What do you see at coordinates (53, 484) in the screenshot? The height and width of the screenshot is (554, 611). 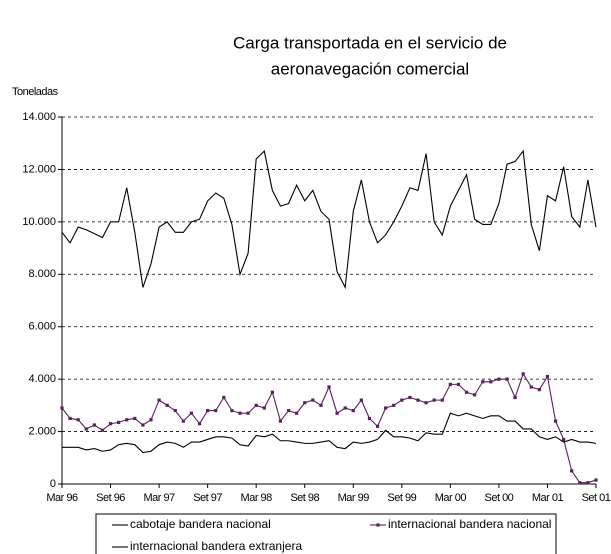 I see `y-tick-label: 0` at bounding box center [53, 484].